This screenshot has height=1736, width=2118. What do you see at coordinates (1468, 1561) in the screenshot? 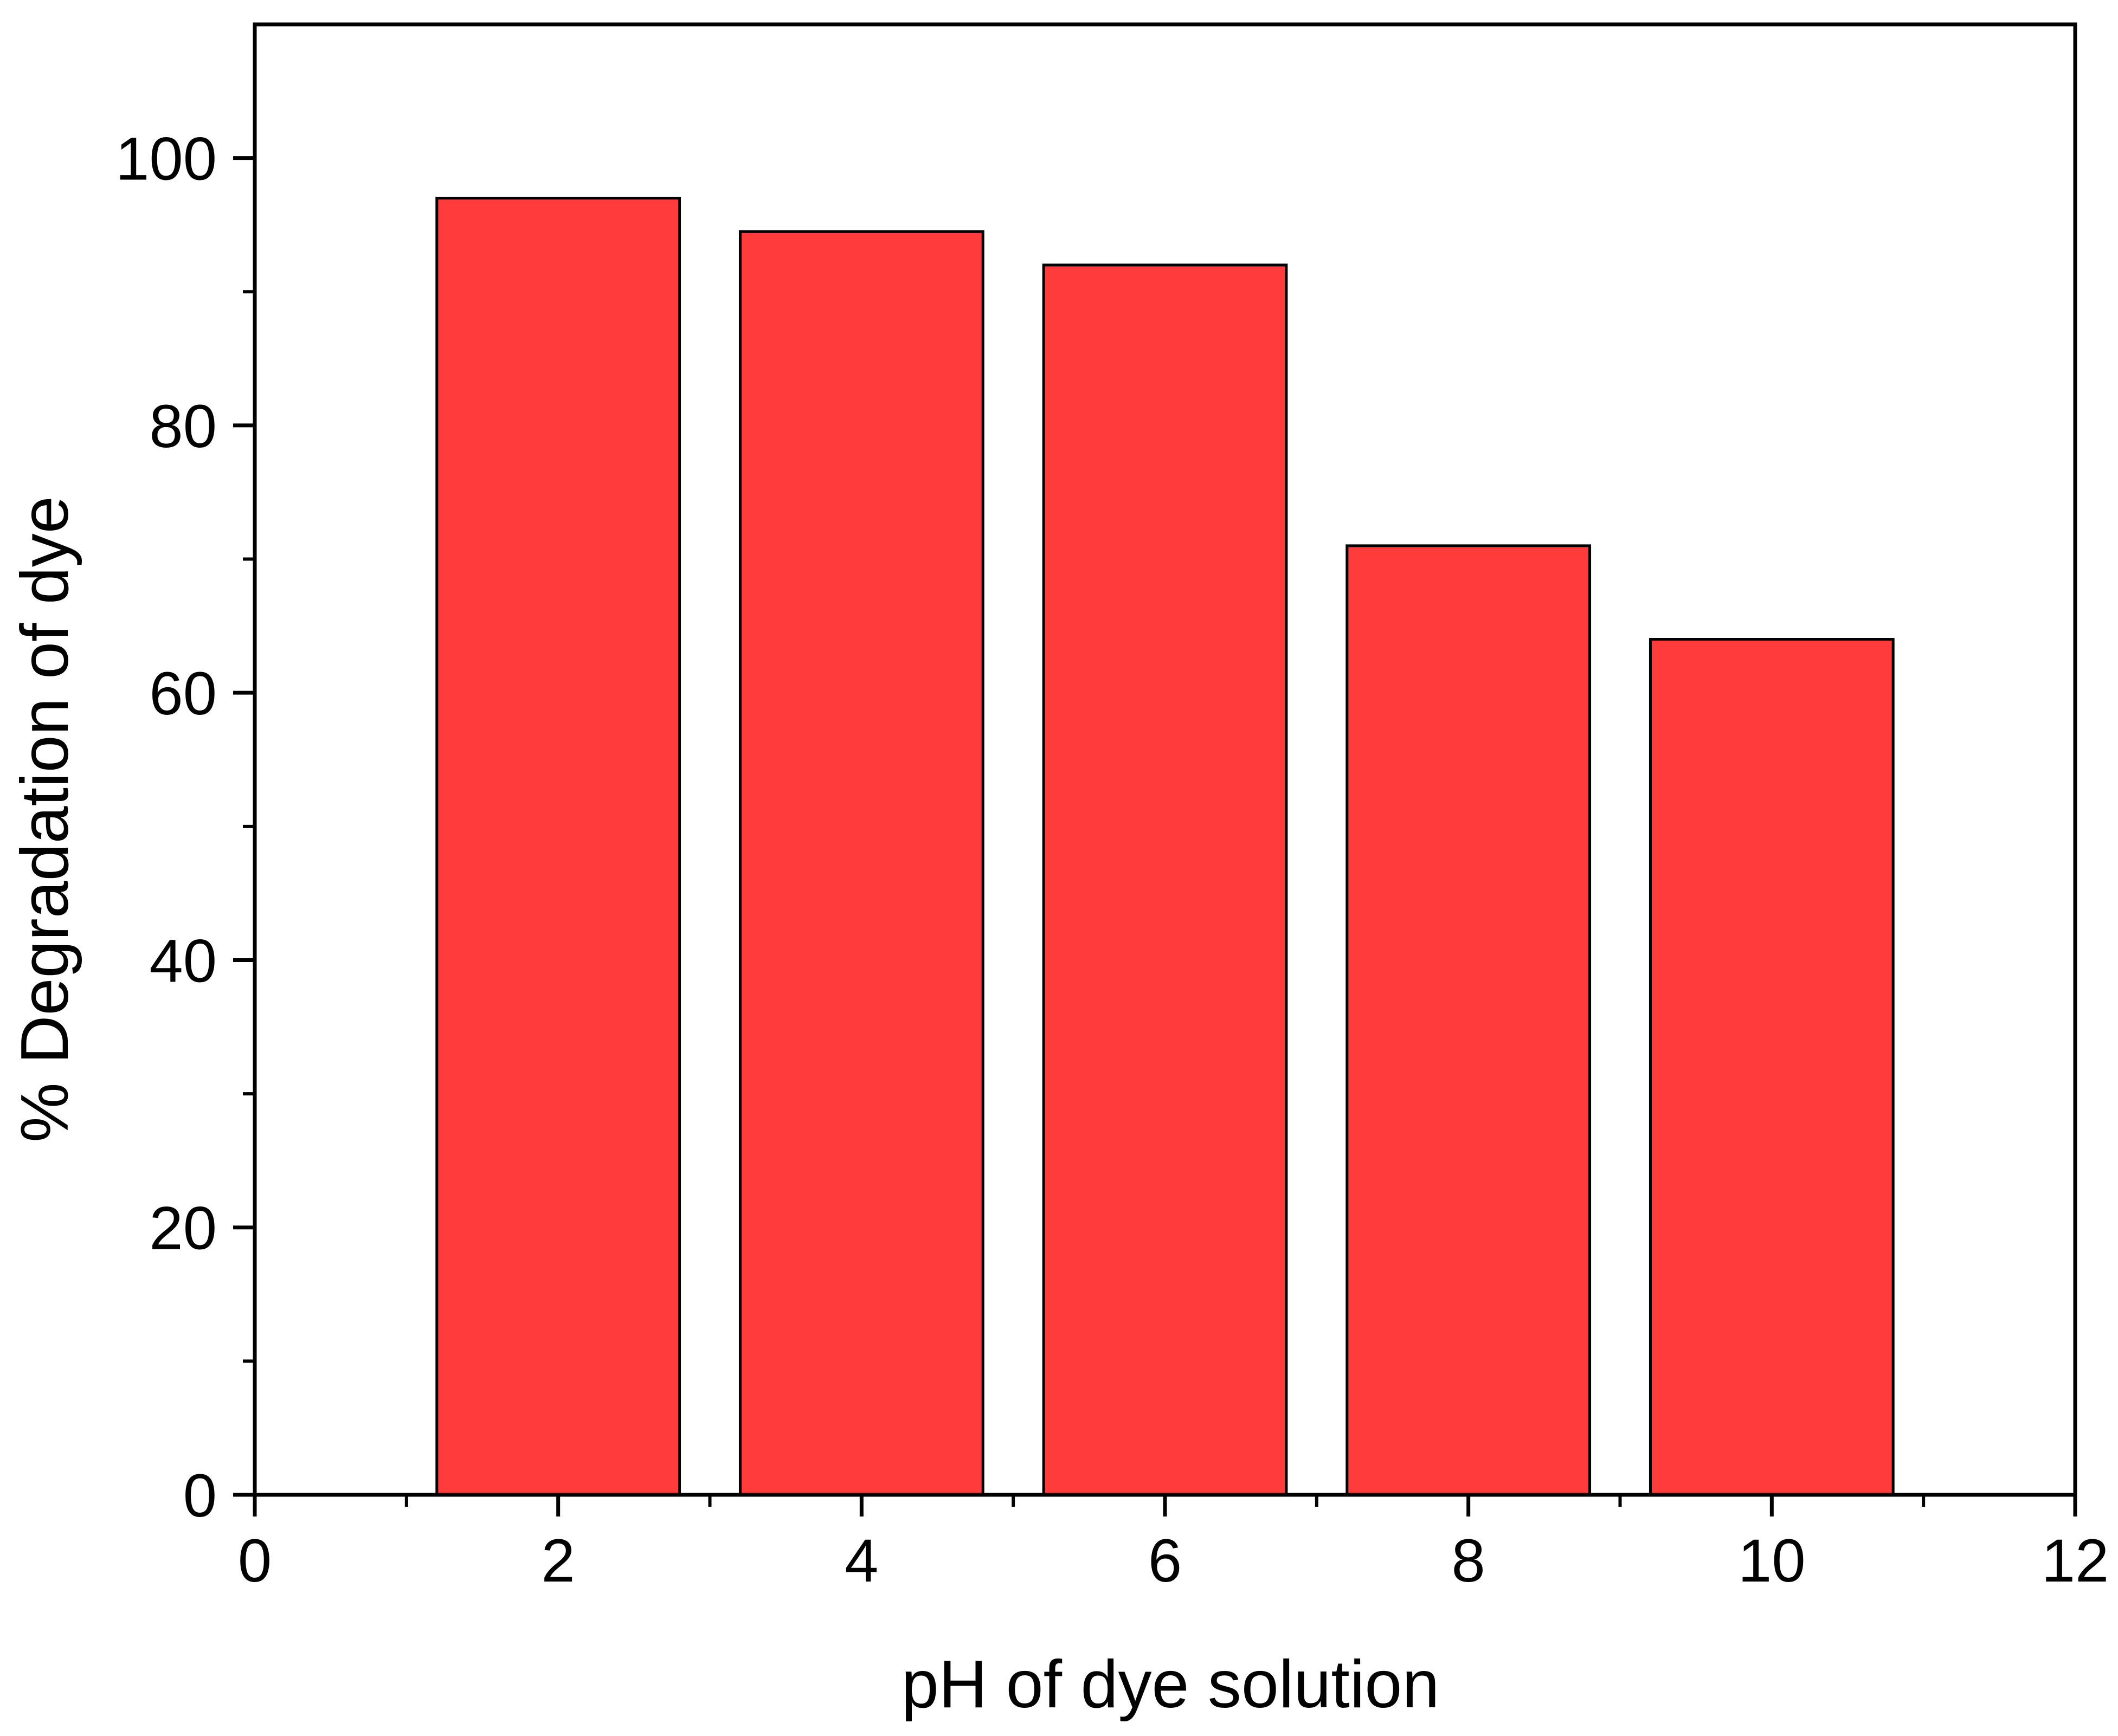
I see `x-tick-label: 8` at bounding box center [1468, 1561].